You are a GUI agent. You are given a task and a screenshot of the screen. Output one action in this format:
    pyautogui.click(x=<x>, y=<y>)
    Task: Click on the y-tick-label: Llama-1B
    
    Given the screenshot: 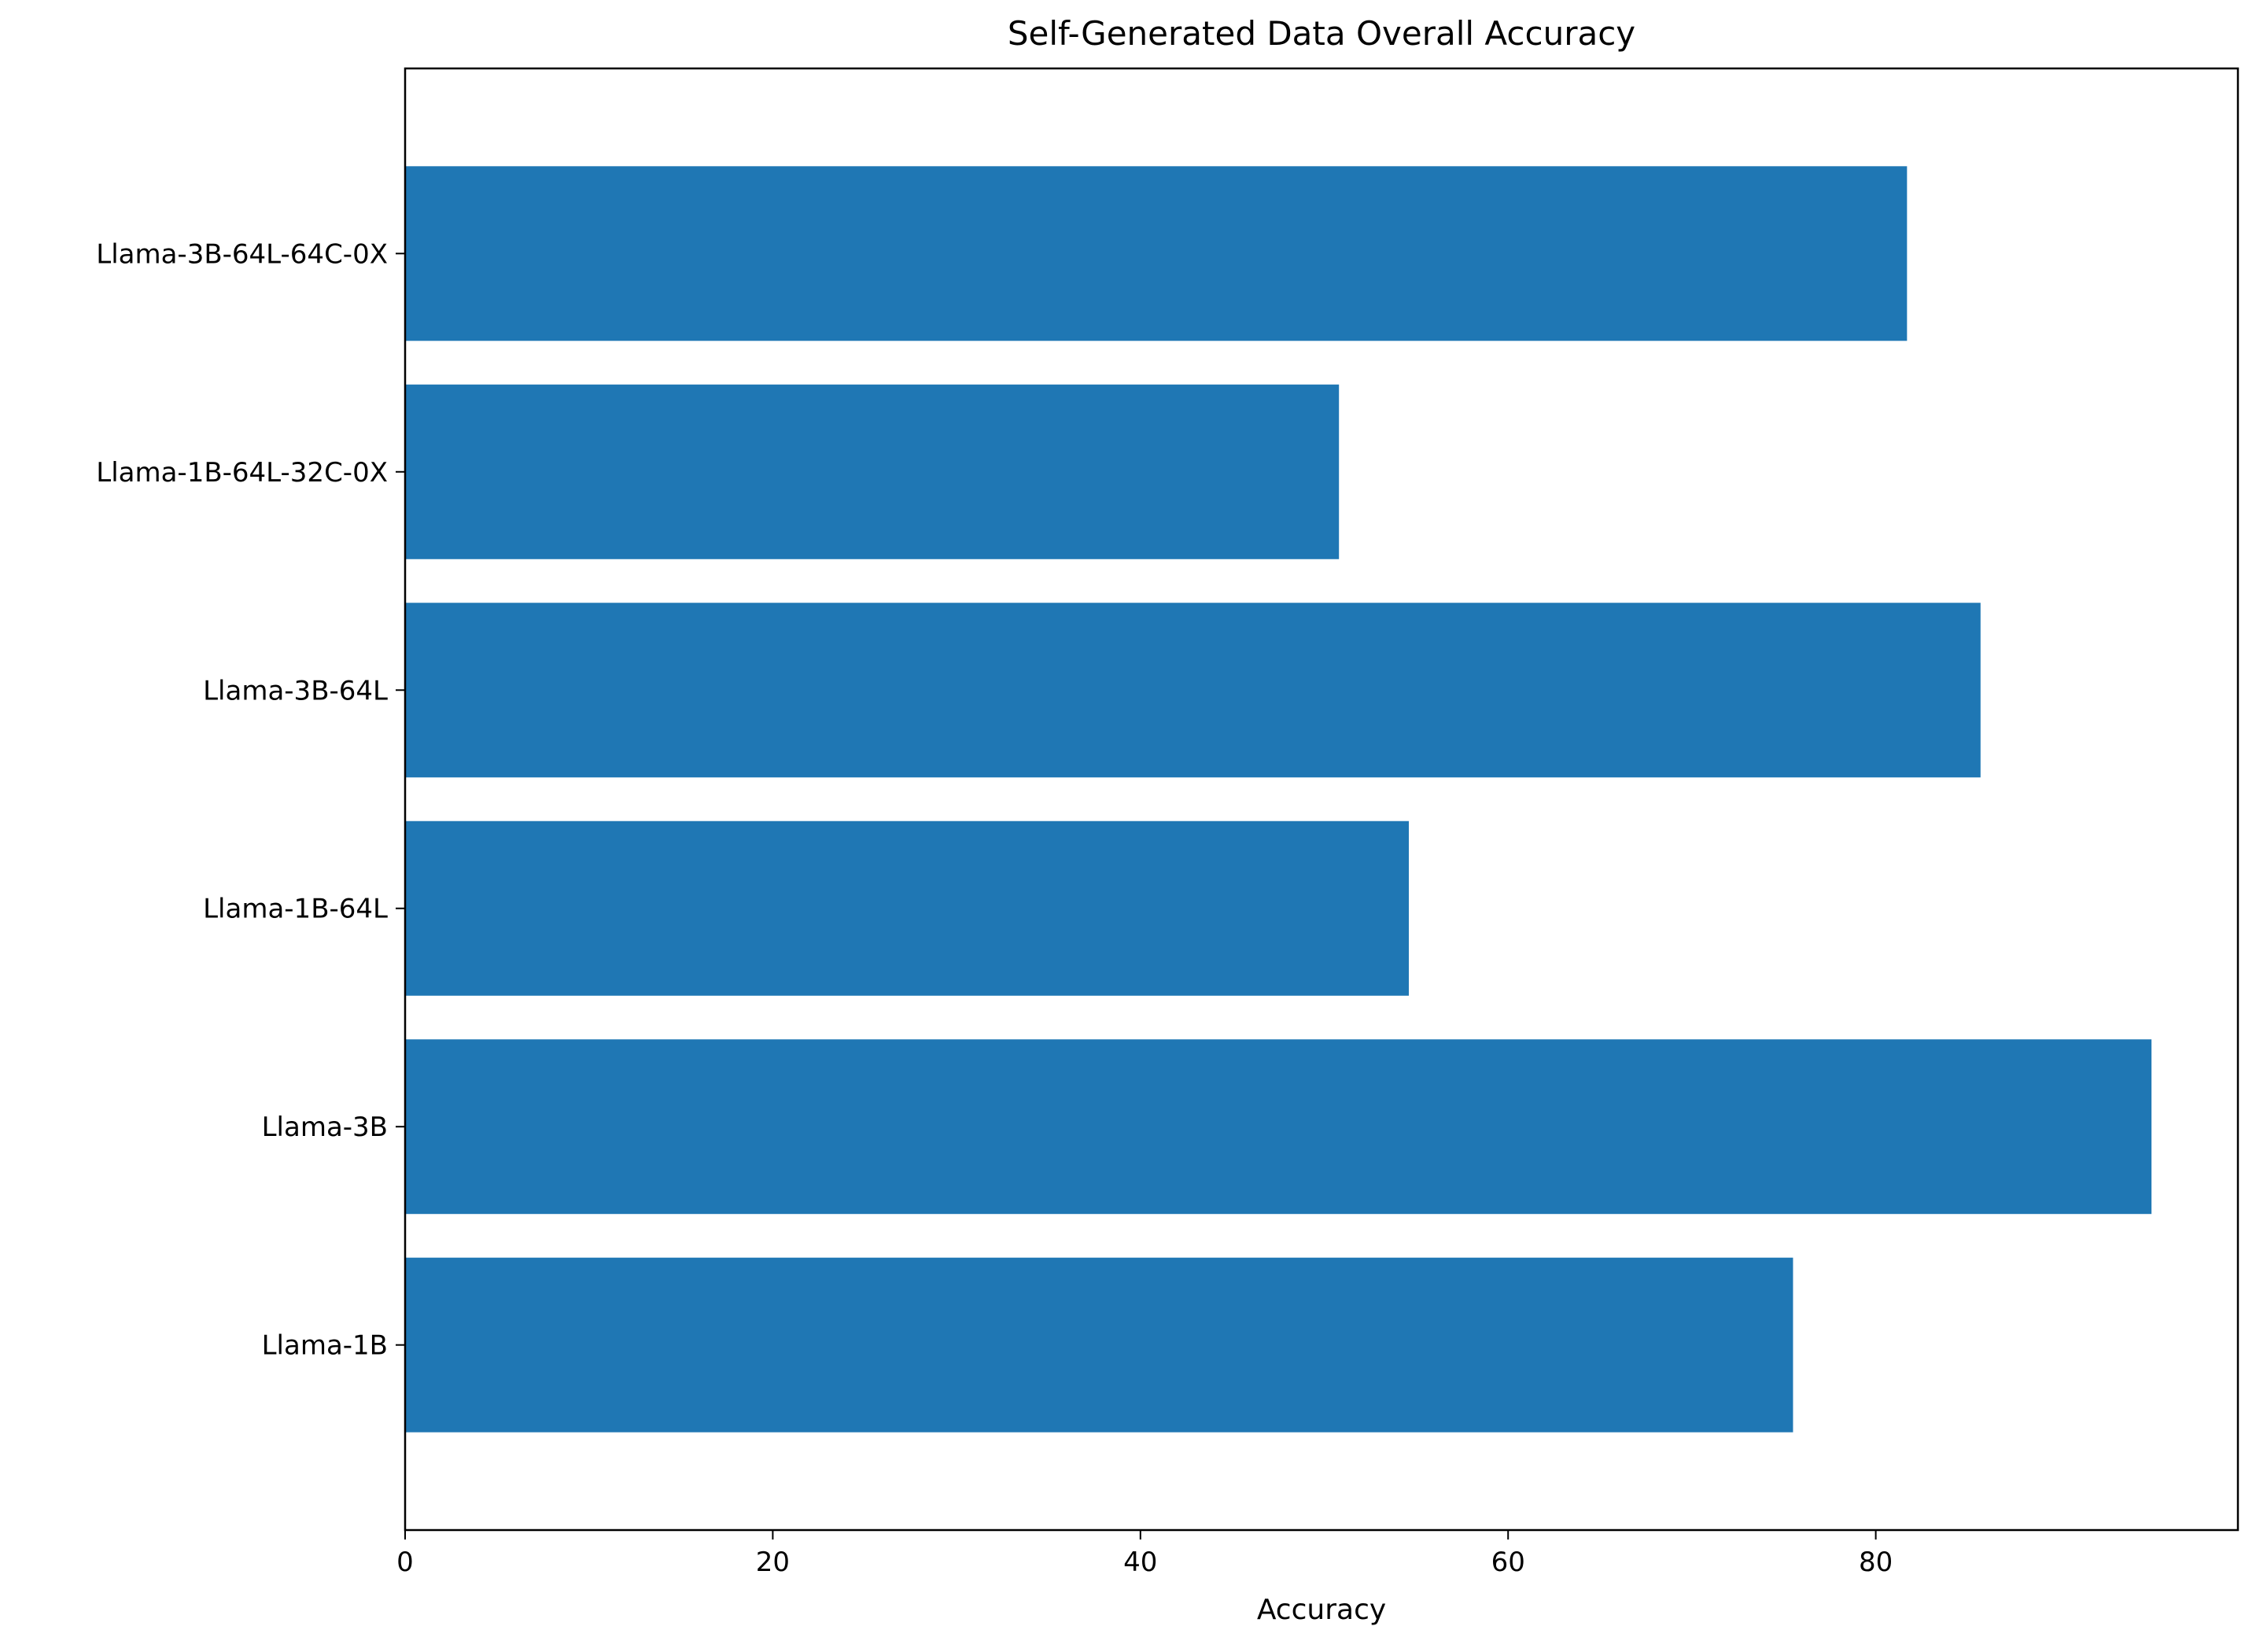 What is the action you would take?
    pyautogui.click(x=325, y=1346)
    